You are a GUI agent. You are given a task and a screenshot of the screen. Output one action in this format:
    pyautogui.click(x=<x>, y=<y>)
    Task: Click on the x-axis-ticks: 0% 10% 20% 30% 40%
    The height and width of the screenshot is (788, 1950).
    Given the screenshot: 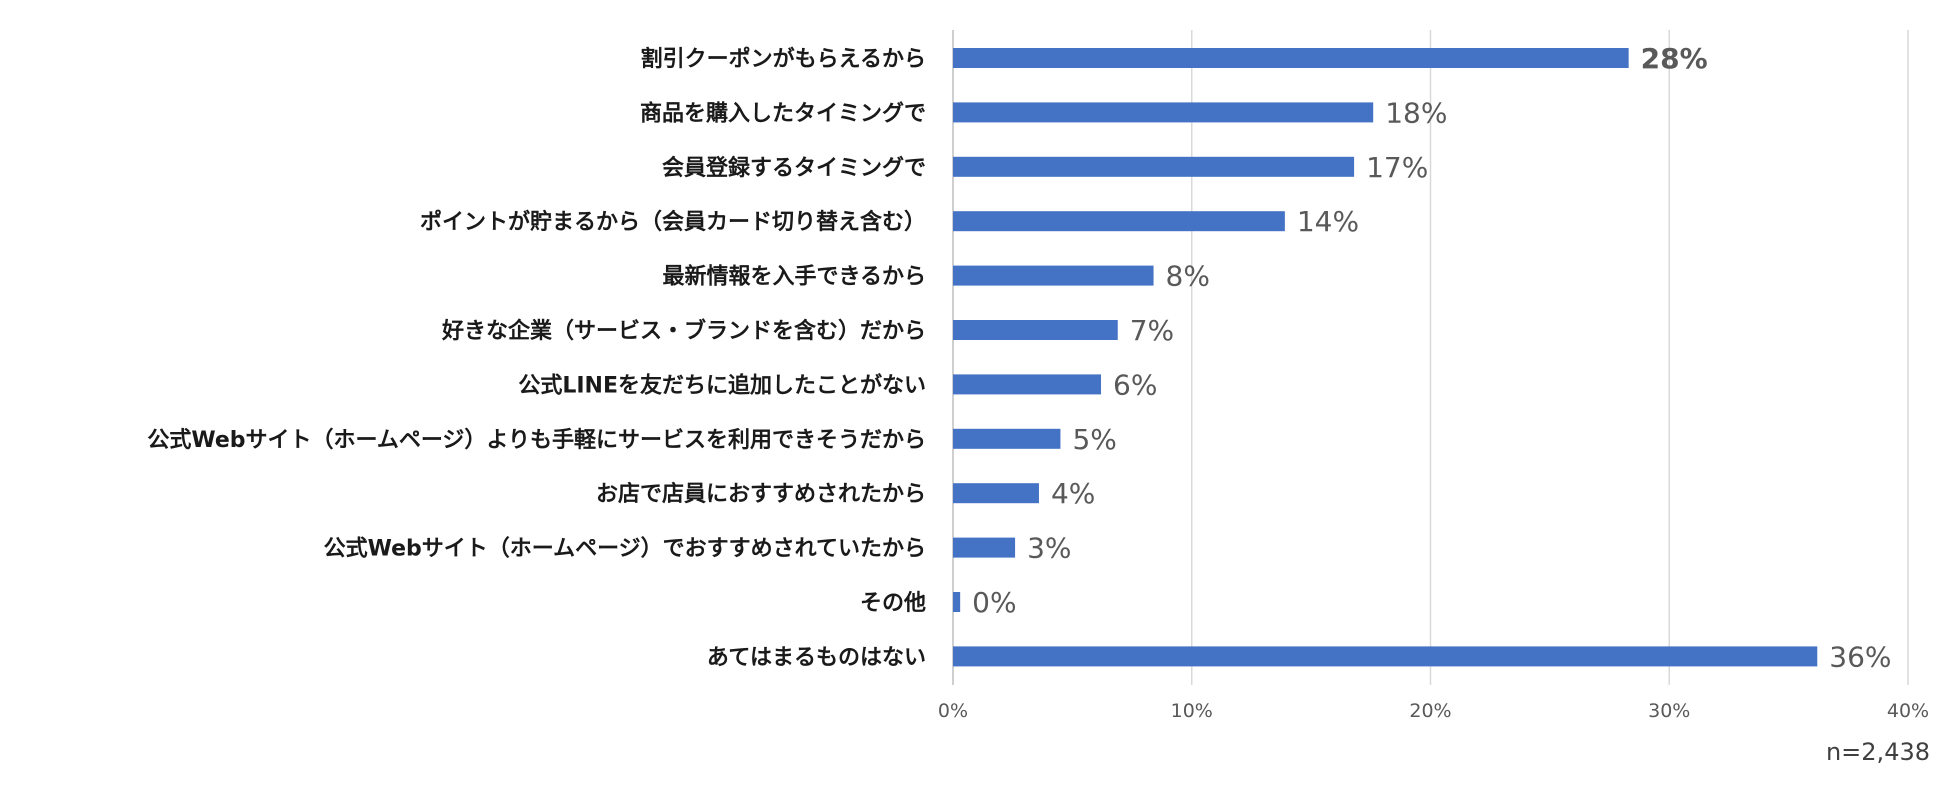 What is the action you would take?
    pyautogui.click(x=1433, y=711)
    